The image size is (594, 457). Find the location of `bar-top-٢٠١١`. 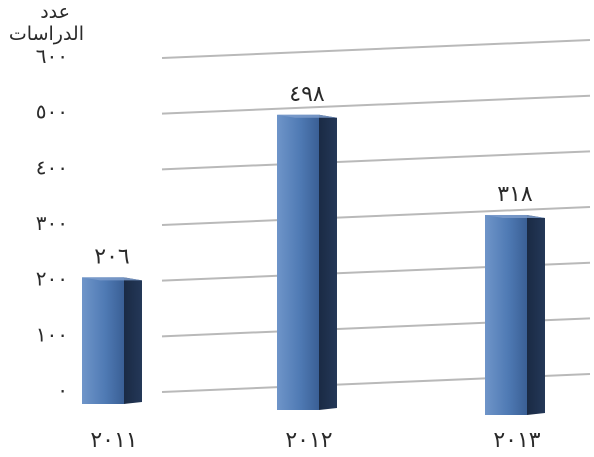

bar-top-٢٠١١ is located at coordinates (112, 279).